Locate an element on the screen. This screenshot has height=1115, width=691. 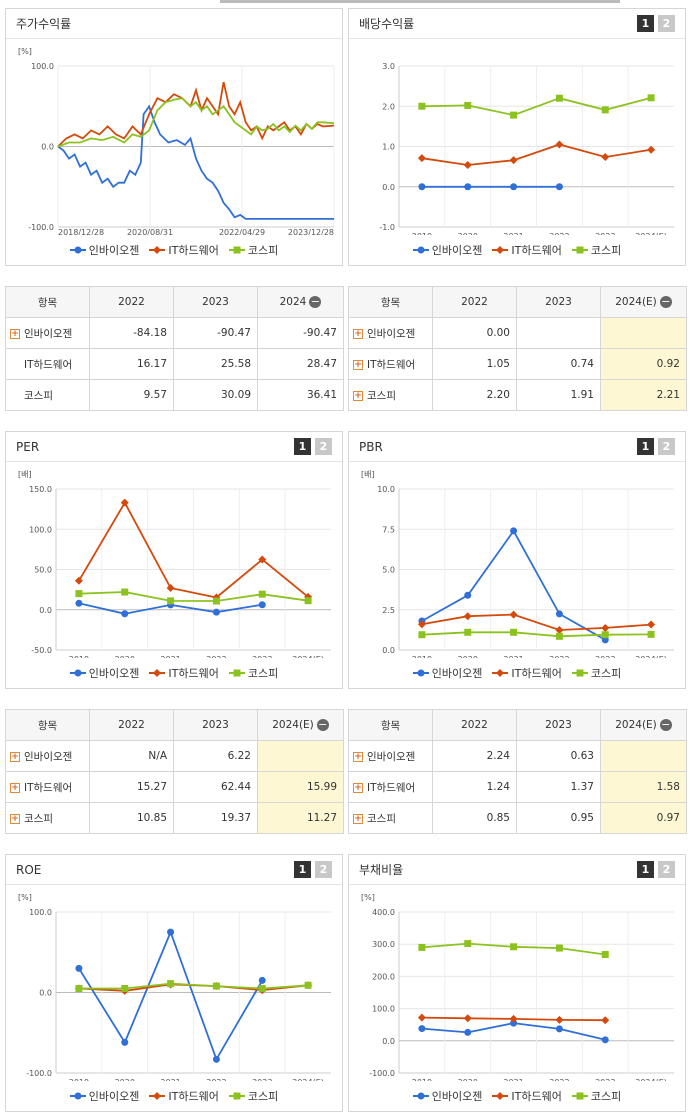
table-header-cell: 2023 is located at coordinates (558, 302).